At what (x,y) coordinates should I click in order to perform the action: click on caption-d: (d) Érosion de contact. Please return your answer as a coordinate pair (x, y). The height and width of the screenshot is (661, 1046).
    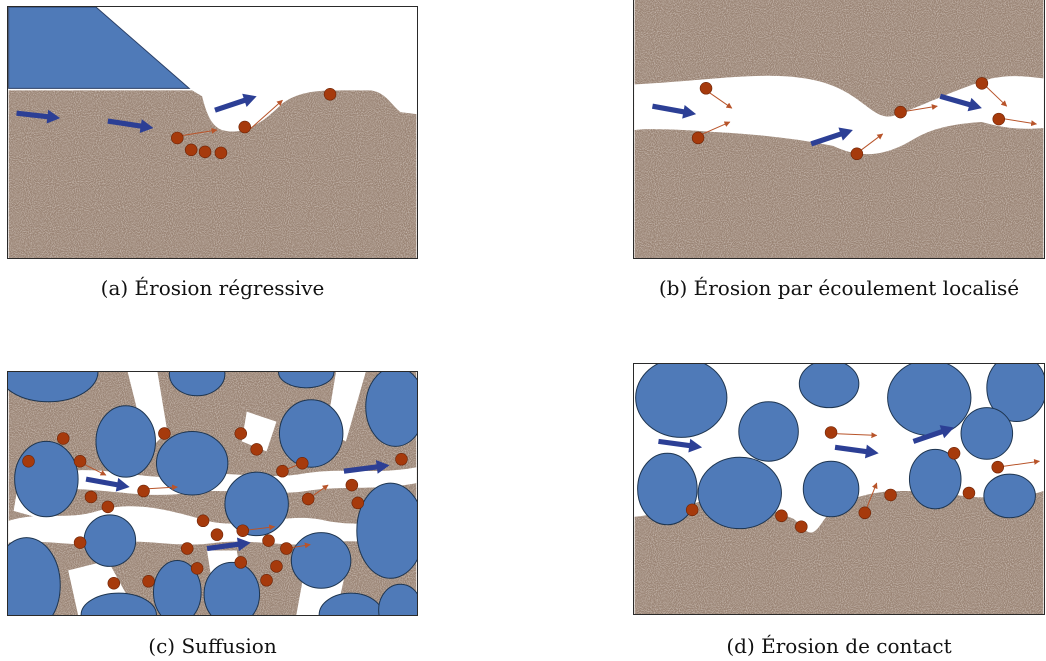
    Looking at the image, I should click on (839, 646).